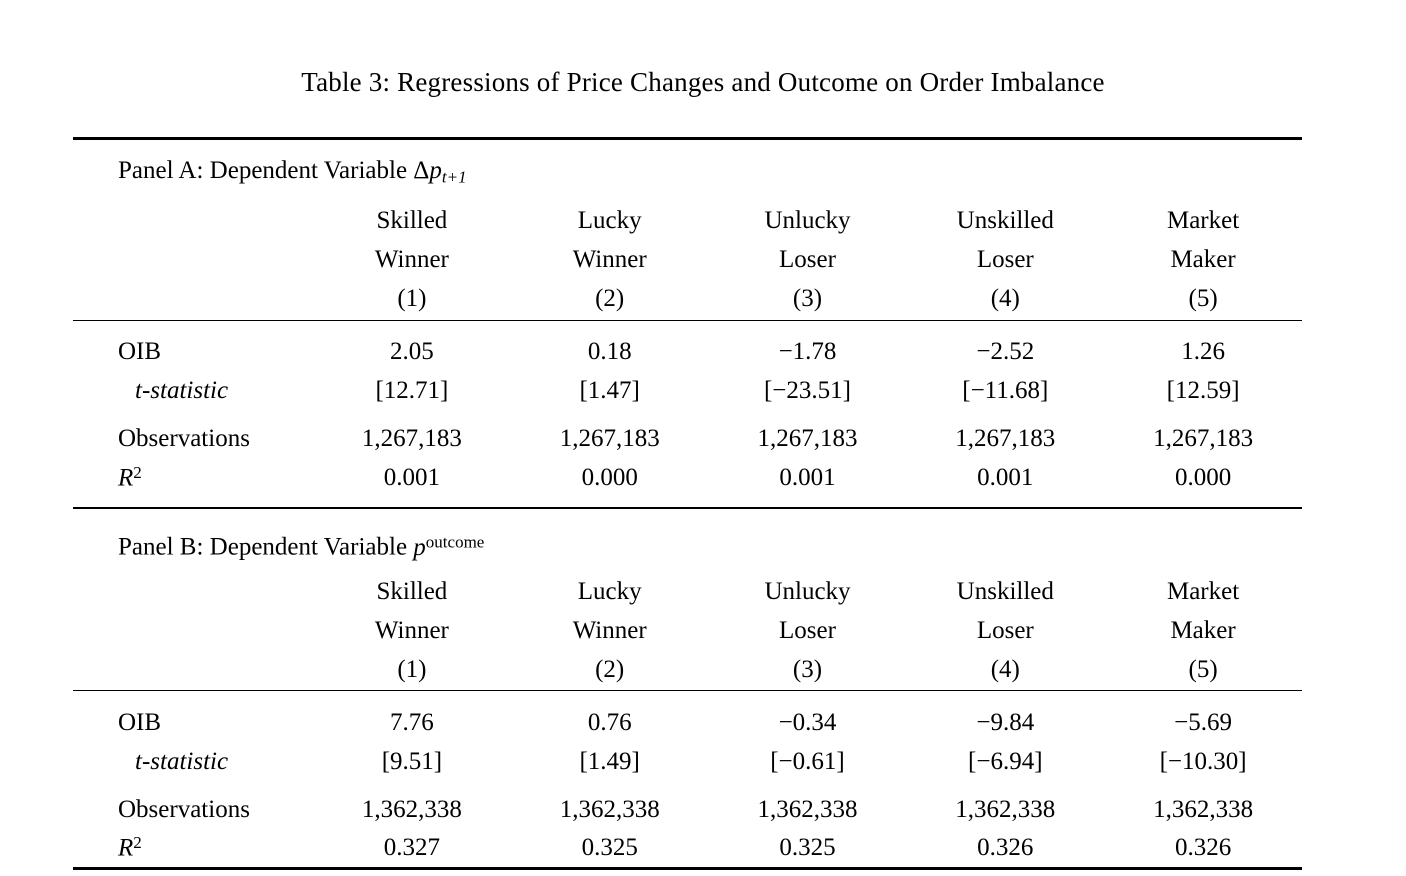 This screenshot has width=1406, height=876. Describe the element at coordinates (687, 351) in the screenshot. I see `panel-a-oib-row: OIB 2.05 0.18 −1.78 −2.52 1.26` at that location.